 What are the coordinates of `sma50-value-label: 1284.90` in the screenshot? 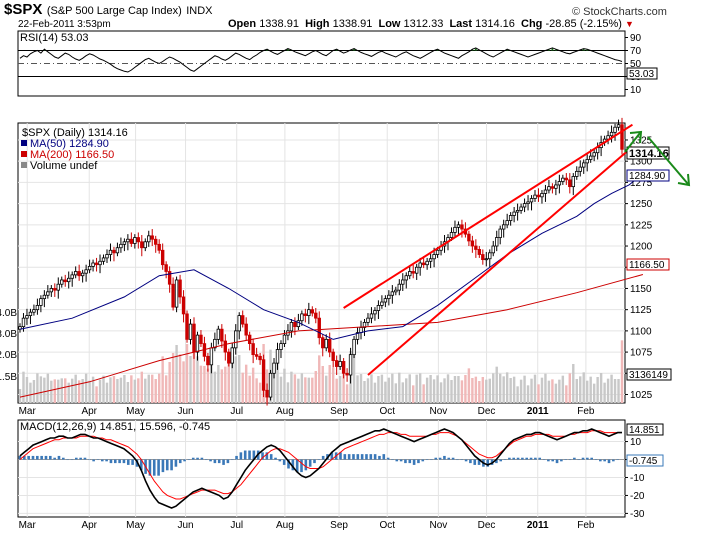 It's located at (647, 176).